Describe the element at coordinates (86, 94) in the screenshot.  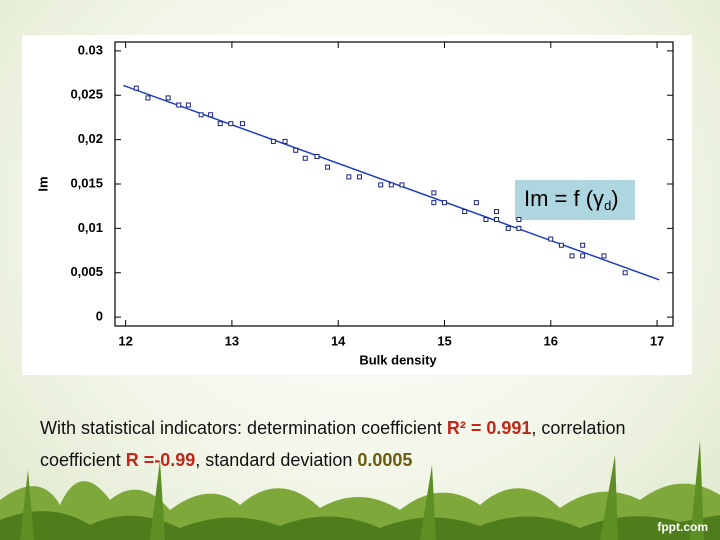
I see `y-tick-label: 0,025` at that location.